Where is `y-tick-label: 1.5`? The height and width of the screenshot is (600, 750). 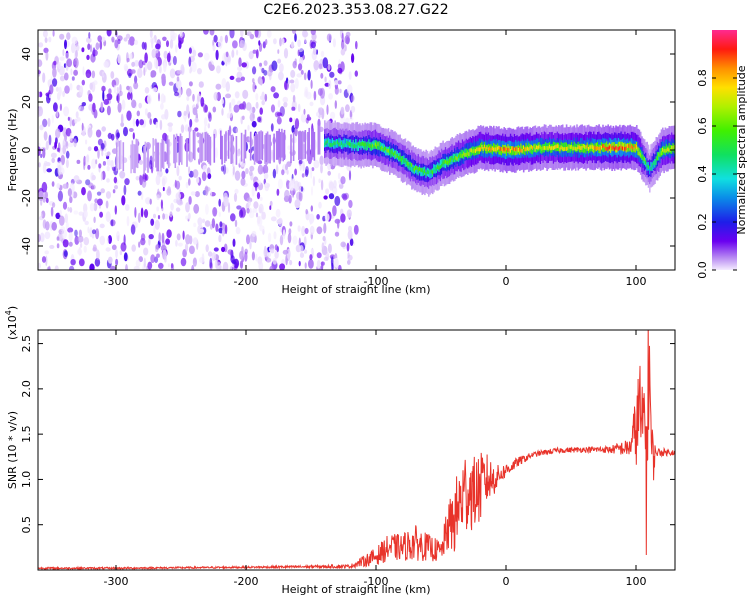
y-tick-label: 1.5 is located at coordinates (26, 434).